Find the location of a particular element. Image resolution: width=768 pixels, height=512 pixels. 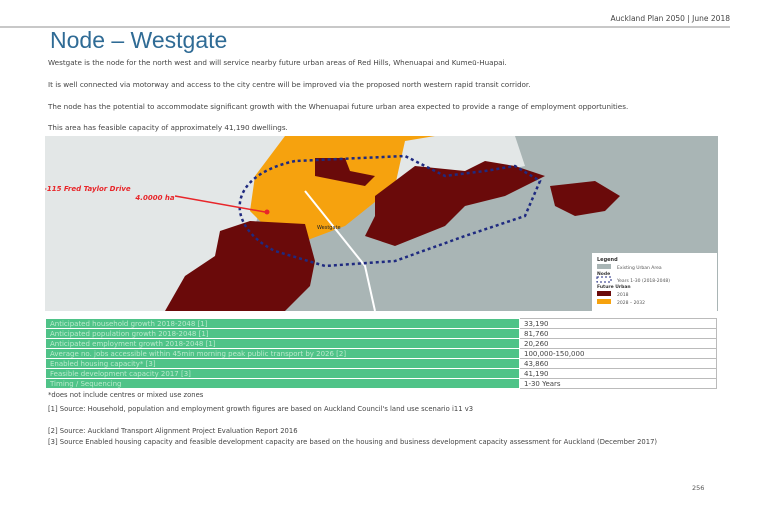

page-number: 256 is located at coordinates (698, 488).